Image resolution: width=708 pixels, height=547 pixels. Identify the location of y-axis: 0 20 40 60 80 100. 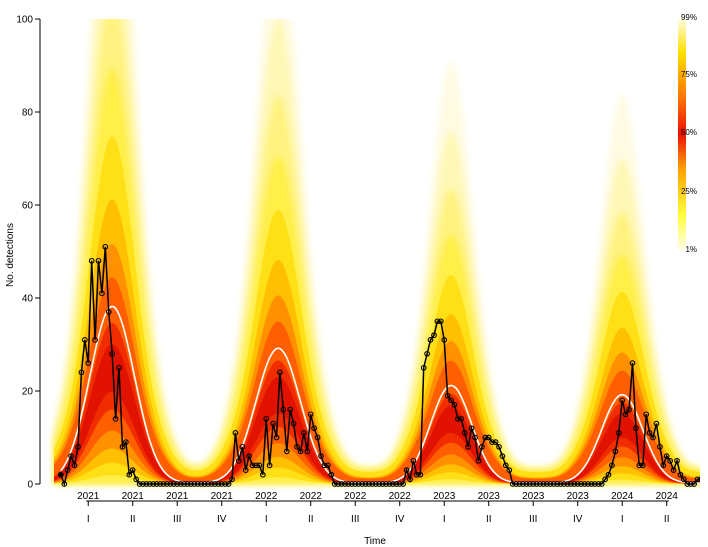
(28, 253).